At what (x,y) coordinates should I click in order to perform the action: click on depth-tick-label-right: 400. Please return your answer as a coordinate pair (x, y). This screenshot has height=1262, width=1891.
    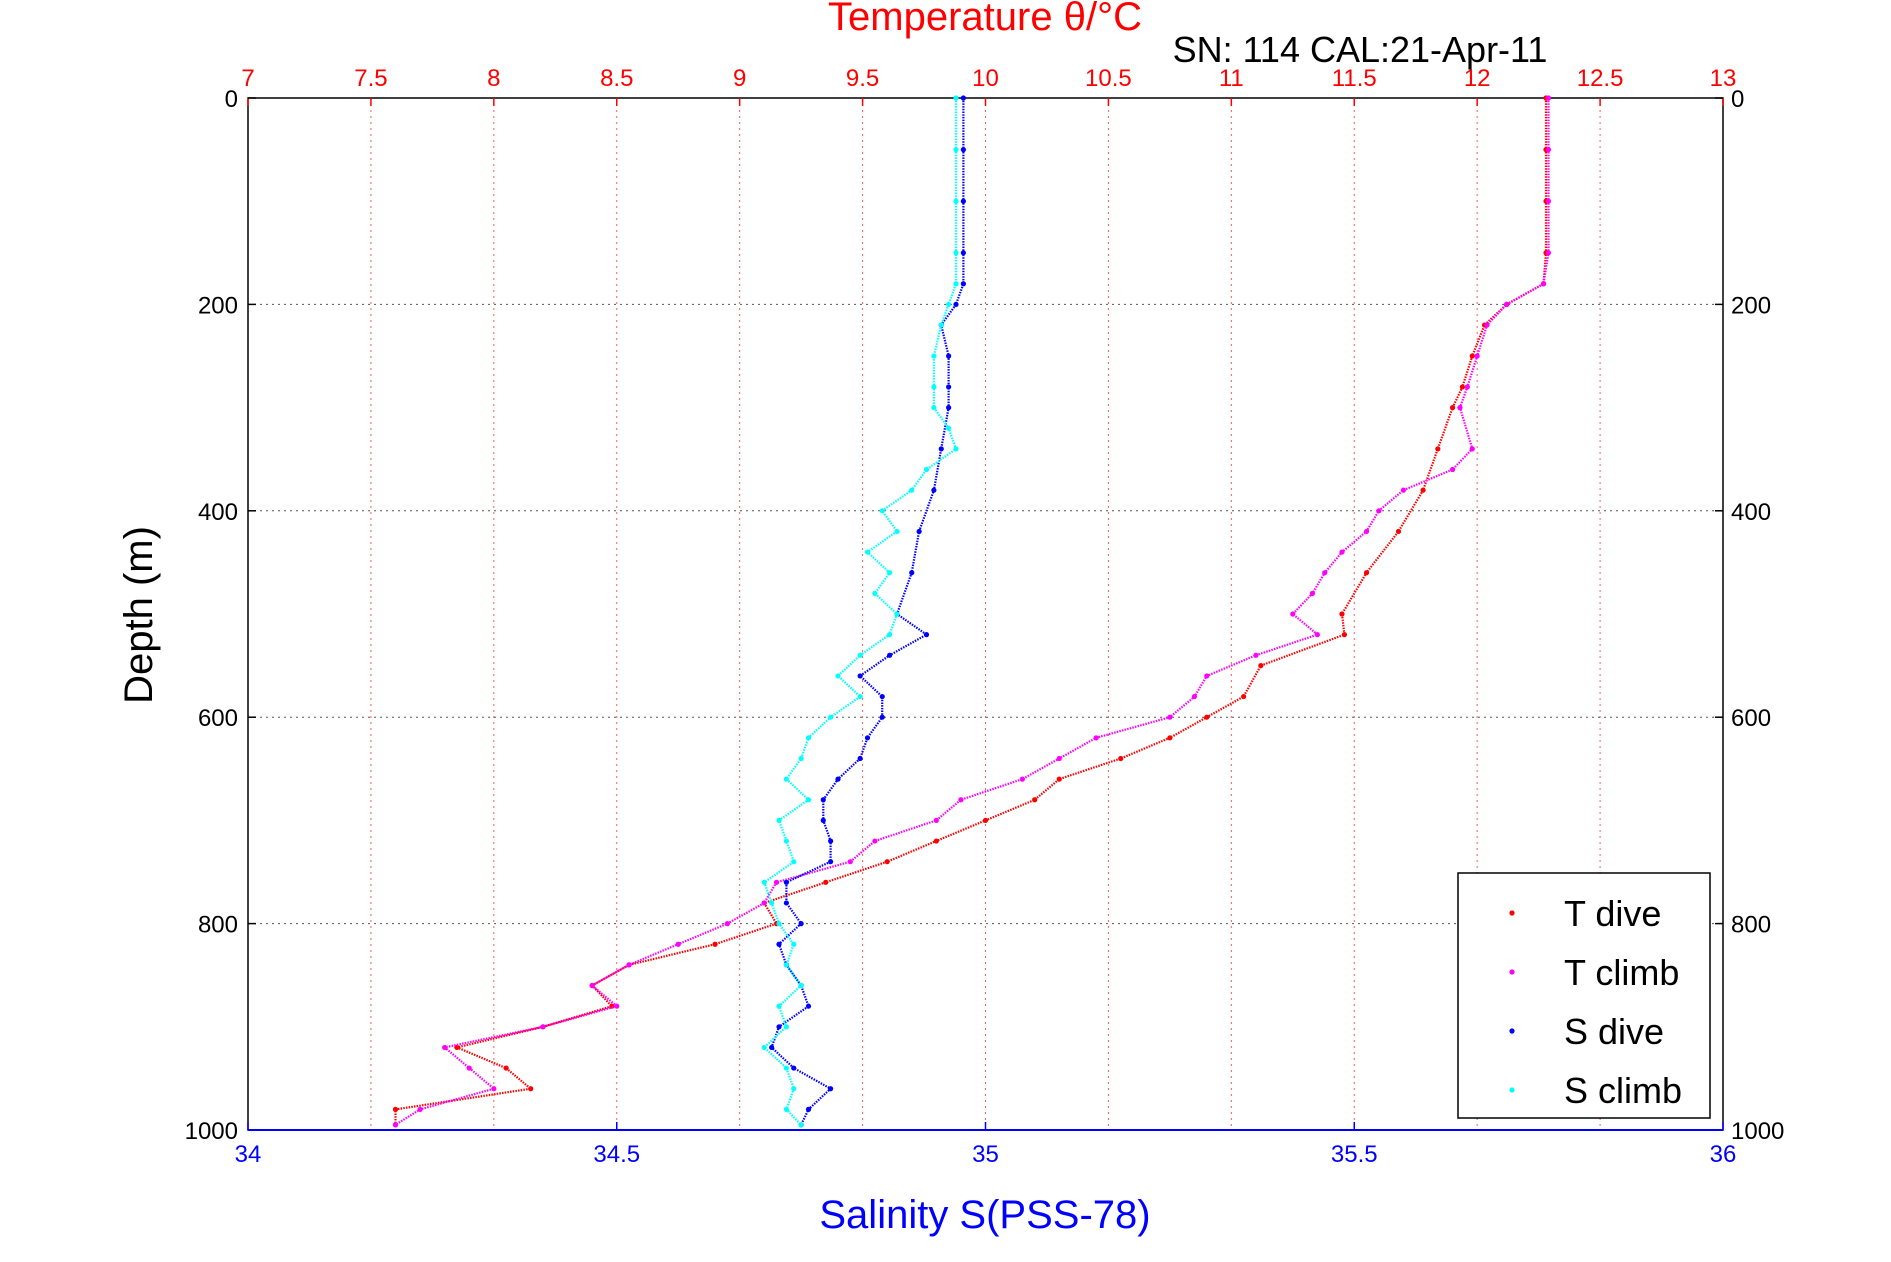
    Looking at the image, I should click on (1751, 512).